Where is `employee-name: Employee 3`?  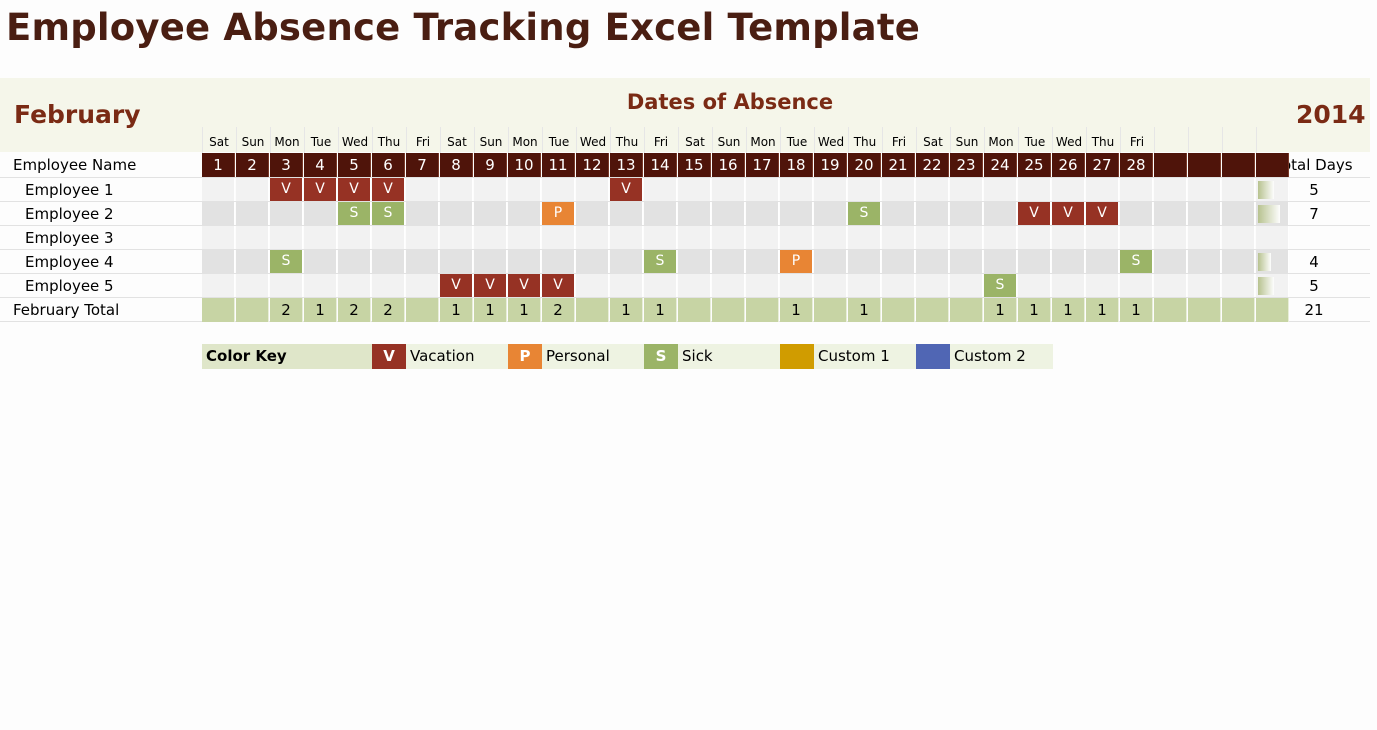
employee-name: Employee 3 is located at coordinates (69, 238).